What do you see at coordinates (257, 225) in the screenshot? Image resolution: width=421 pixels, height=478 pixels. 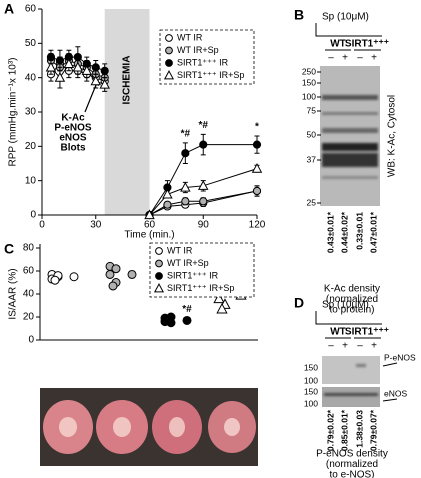 I see `x-tick-label: 120` at bounding box center [257, 225].